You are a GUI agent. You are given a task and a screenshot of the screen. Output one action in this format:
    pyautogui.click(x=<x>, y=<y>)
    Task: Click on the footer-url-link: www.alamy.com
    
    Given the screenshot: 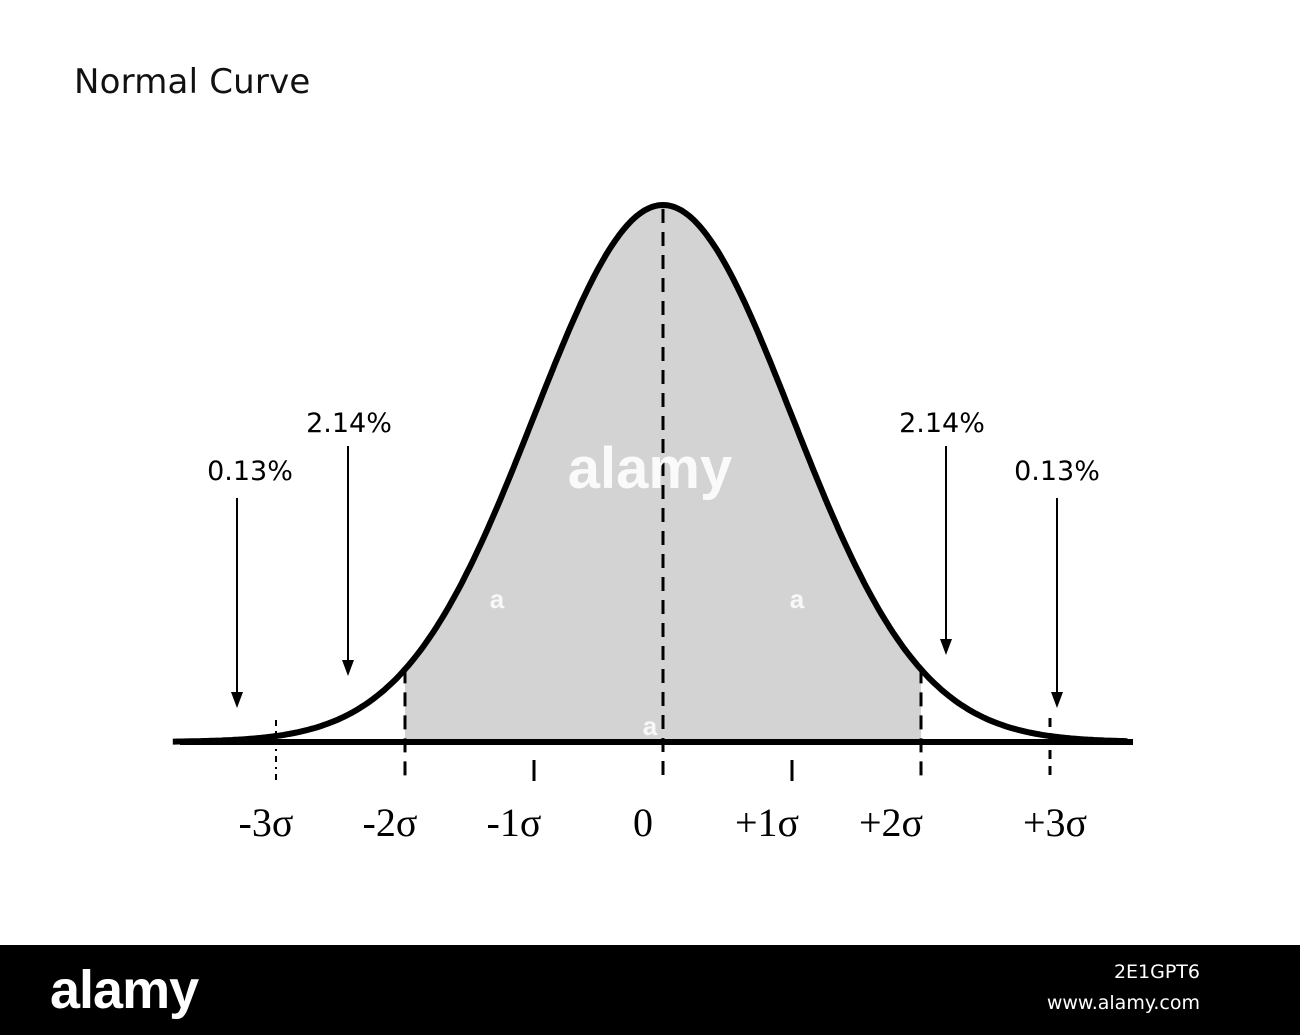 What is the action you would take?
    pyautogui.click(x=1123, y=1003)
    